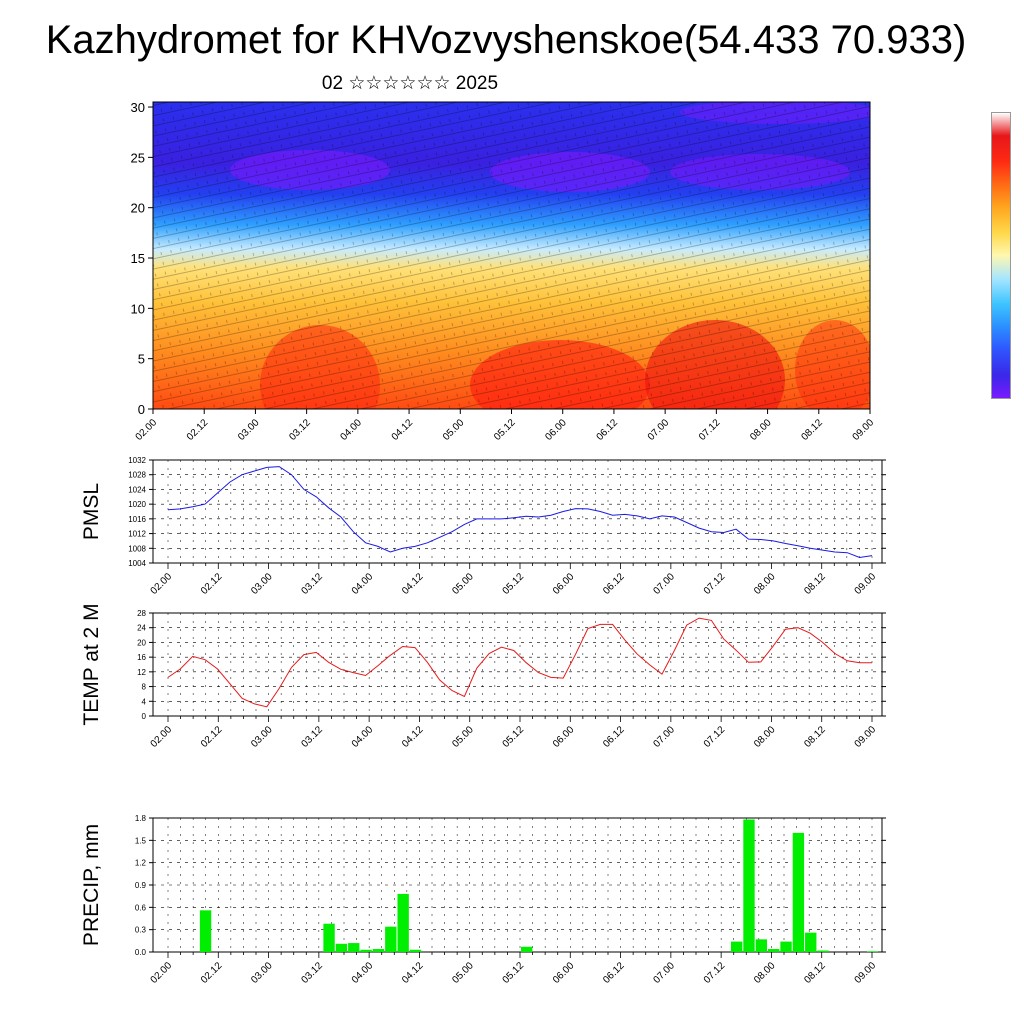  Describe the element at coordinates (403, 430) in the screenshot. I see `heat-xtick-label: 04.12` at that location.